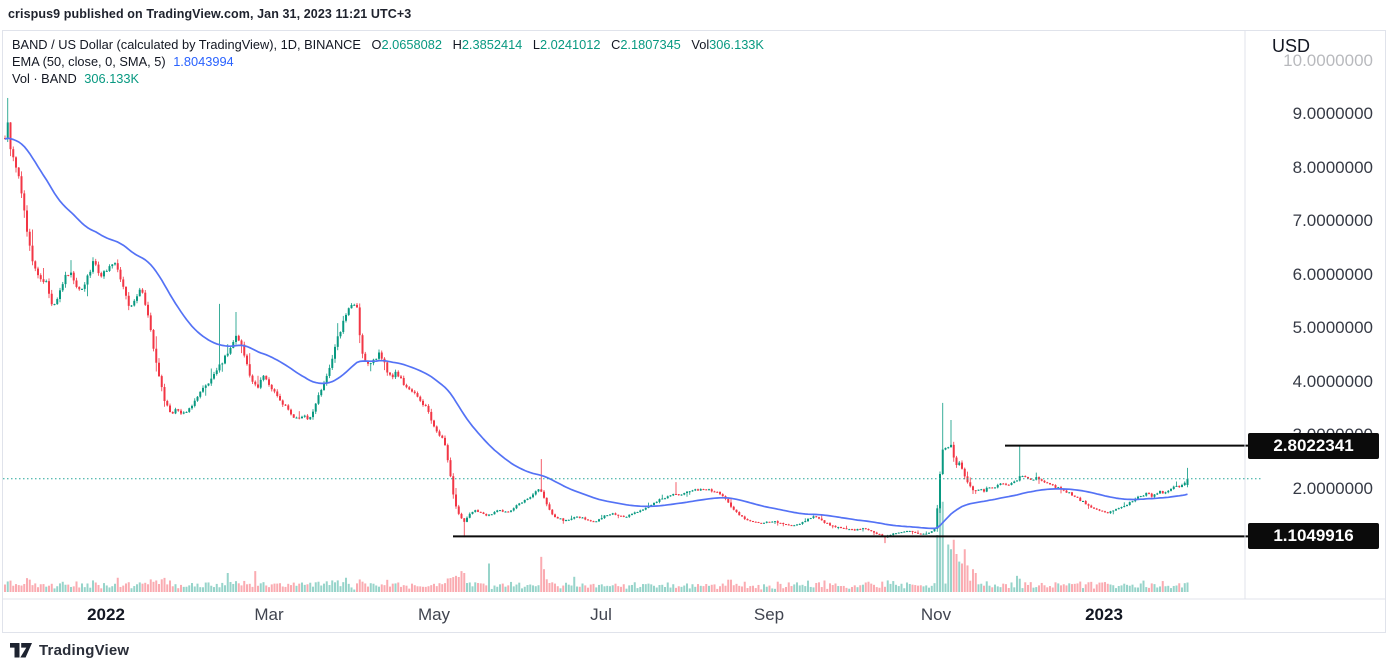  I want to click on price-tick-label: 8.0000000, so click(1332, 167).